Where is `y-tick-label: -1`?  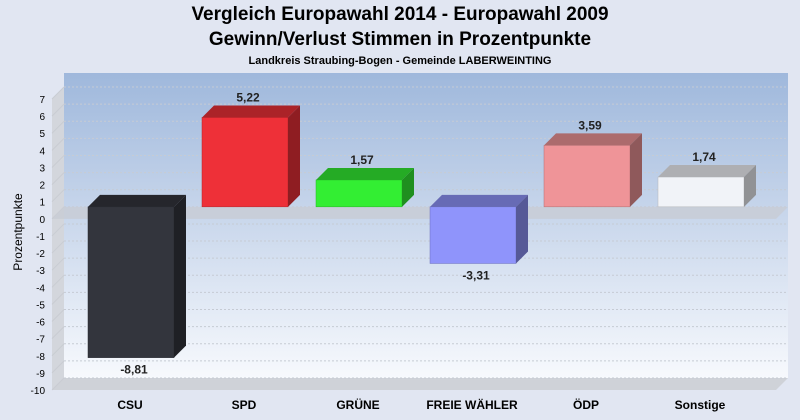
y-tick-label: -1 is located at coordinates (40, 237).